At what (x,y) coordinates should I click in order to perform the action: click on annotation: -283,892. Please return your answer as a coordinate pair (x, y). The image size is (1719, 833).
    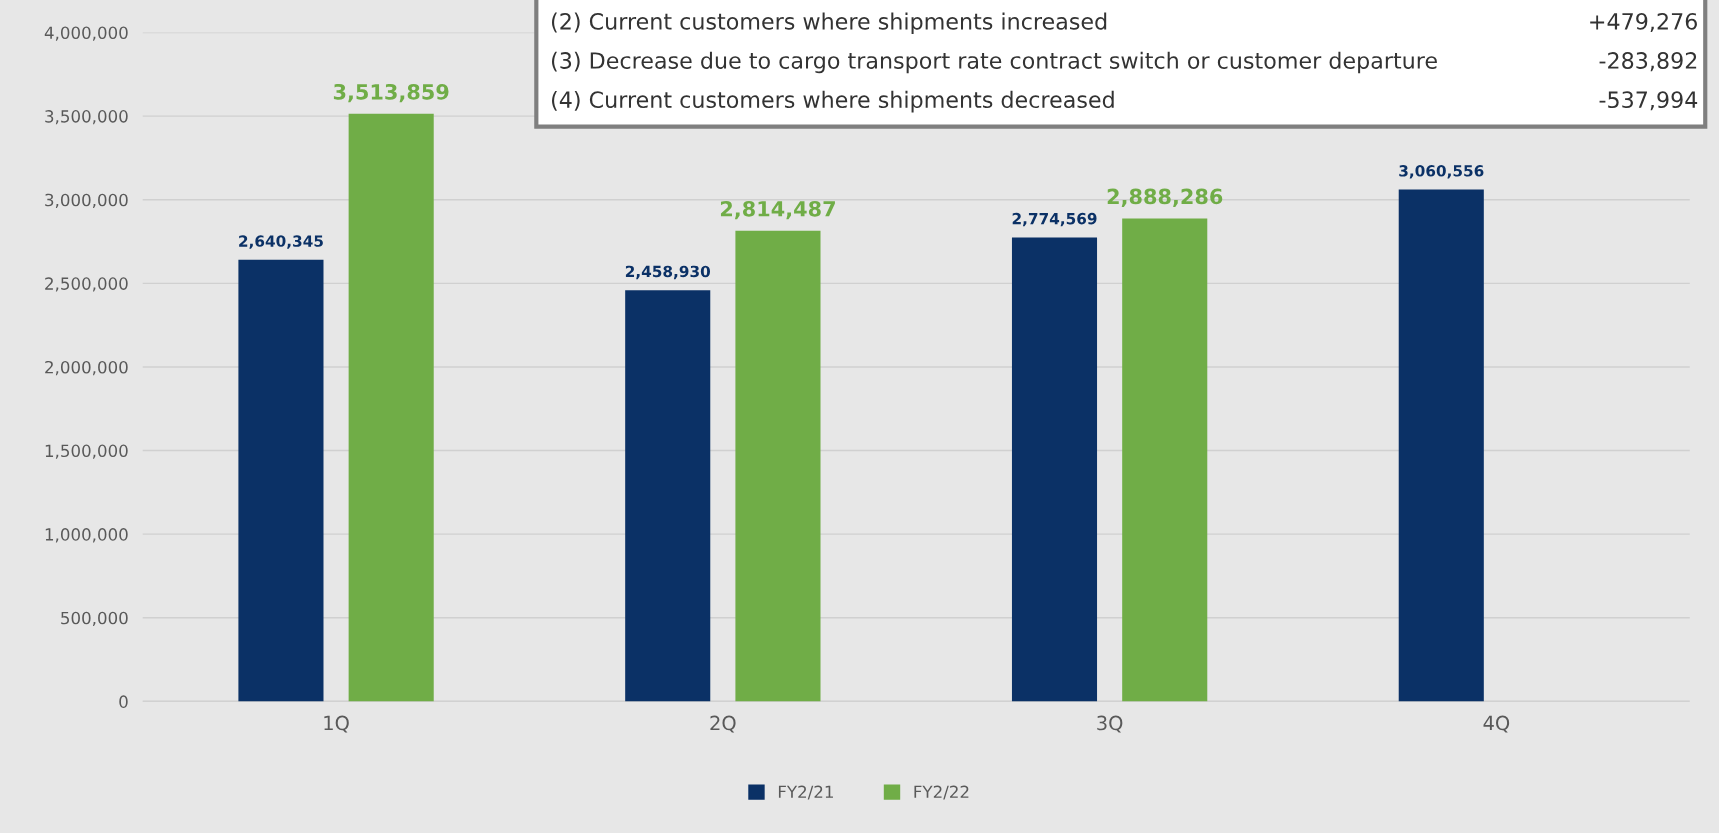
    Looking at the image, I should click on (1648, 62).